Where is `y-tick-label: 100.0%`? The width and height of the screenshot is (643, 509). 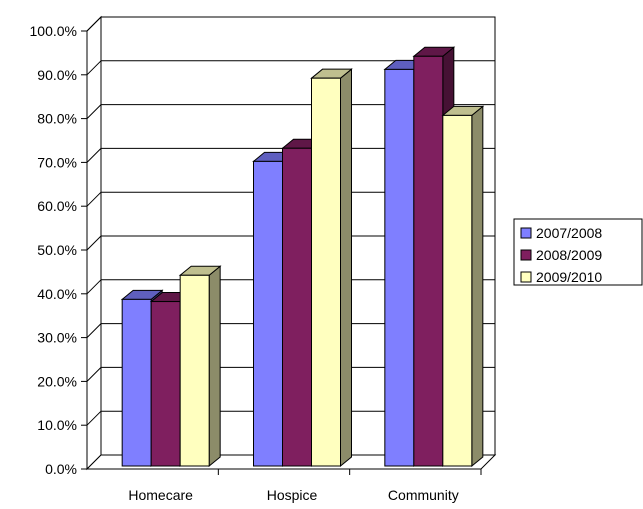
y-tick-label: 100.0% is located at coordinates (53, 31).